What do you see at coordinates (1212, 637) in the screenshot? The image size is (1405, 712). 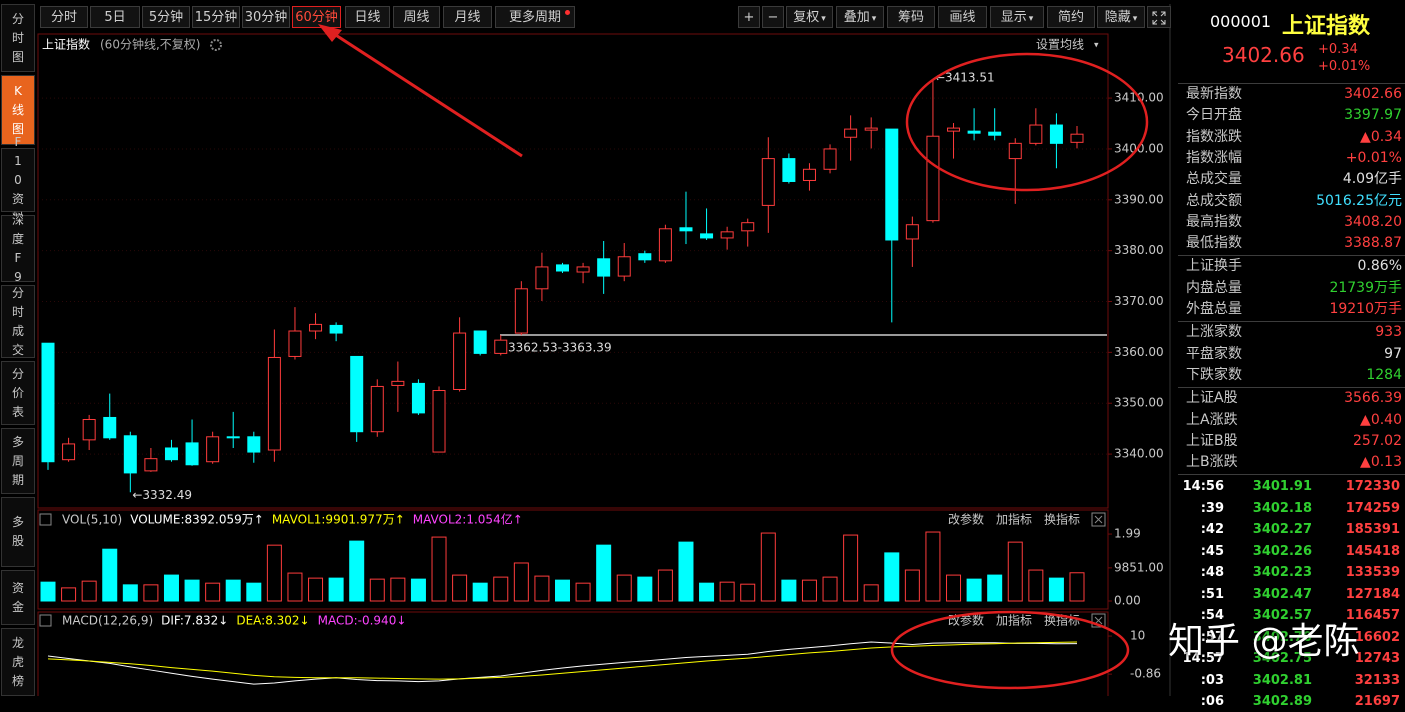 I see `tick-time: :57` at bounding box center [1212, 637].